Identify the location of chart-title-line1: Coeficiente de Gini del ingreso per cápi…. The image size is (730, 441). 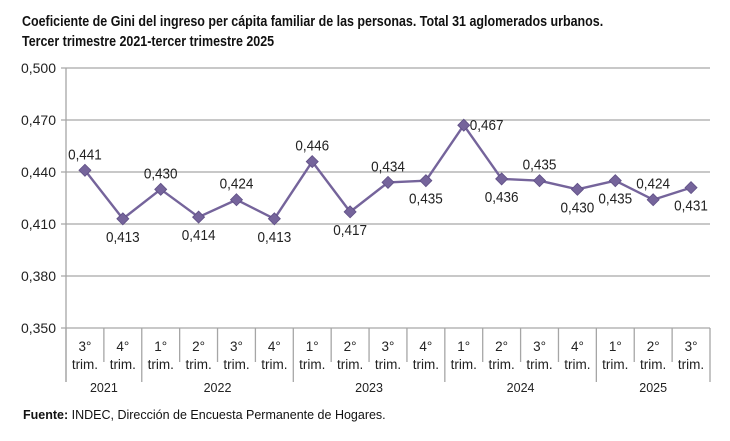
(313, 22).